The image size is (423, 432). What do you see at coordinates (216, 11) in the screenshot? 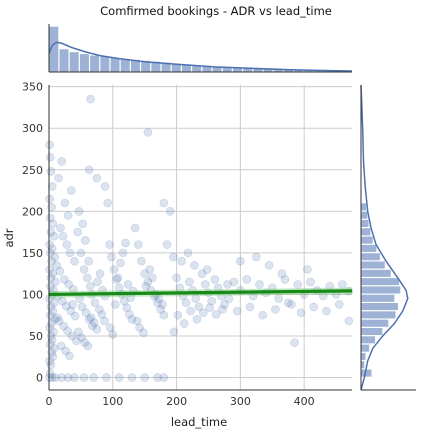
I see `chart-title: Comfirmed bookings - ADR vs lead_time` at bounding box center [216, 11].